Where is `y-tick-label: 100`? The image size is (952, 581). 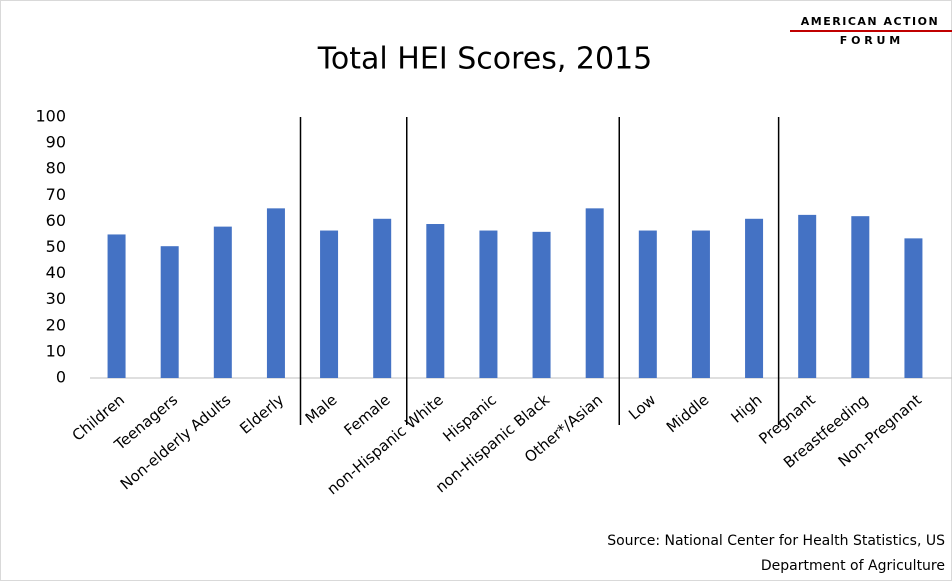
y-tick-label: 100 is located at coordinates (50, 116).